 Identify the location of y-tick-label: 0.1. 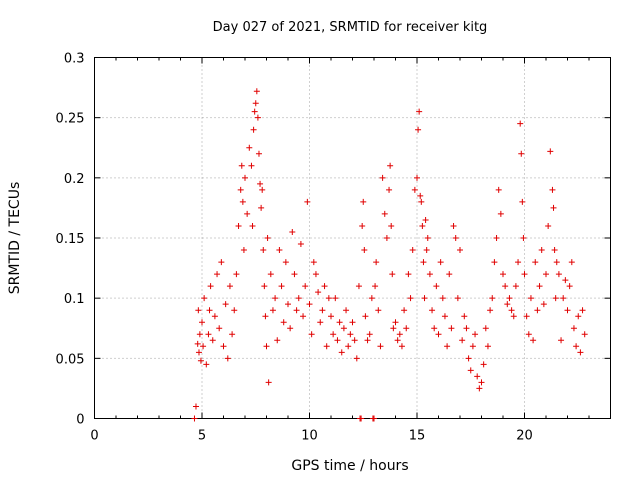
(74, 299).